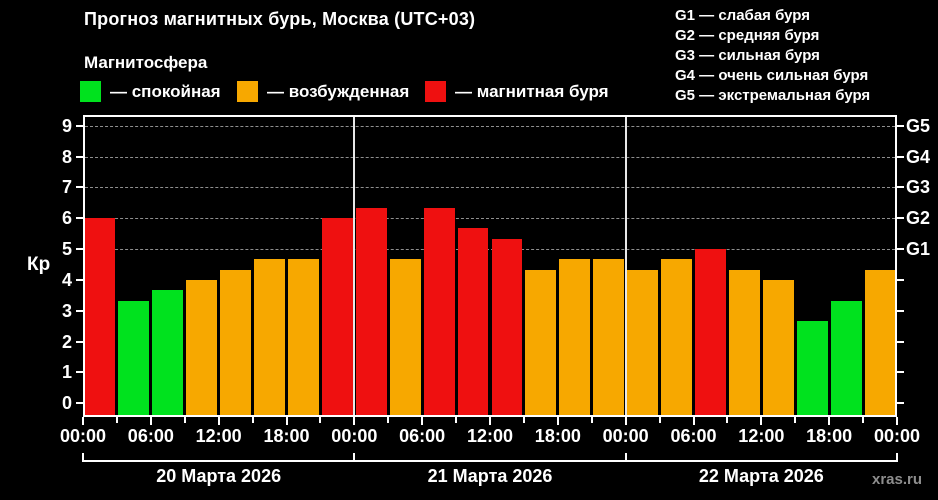 Image resolution: width=938 pixels, height=500 pixels. What do you see at coordinates (146, 62) in the screenshot?
I see `magnetosphere-label: Магнитосфера` at bounding box center [146, 62].